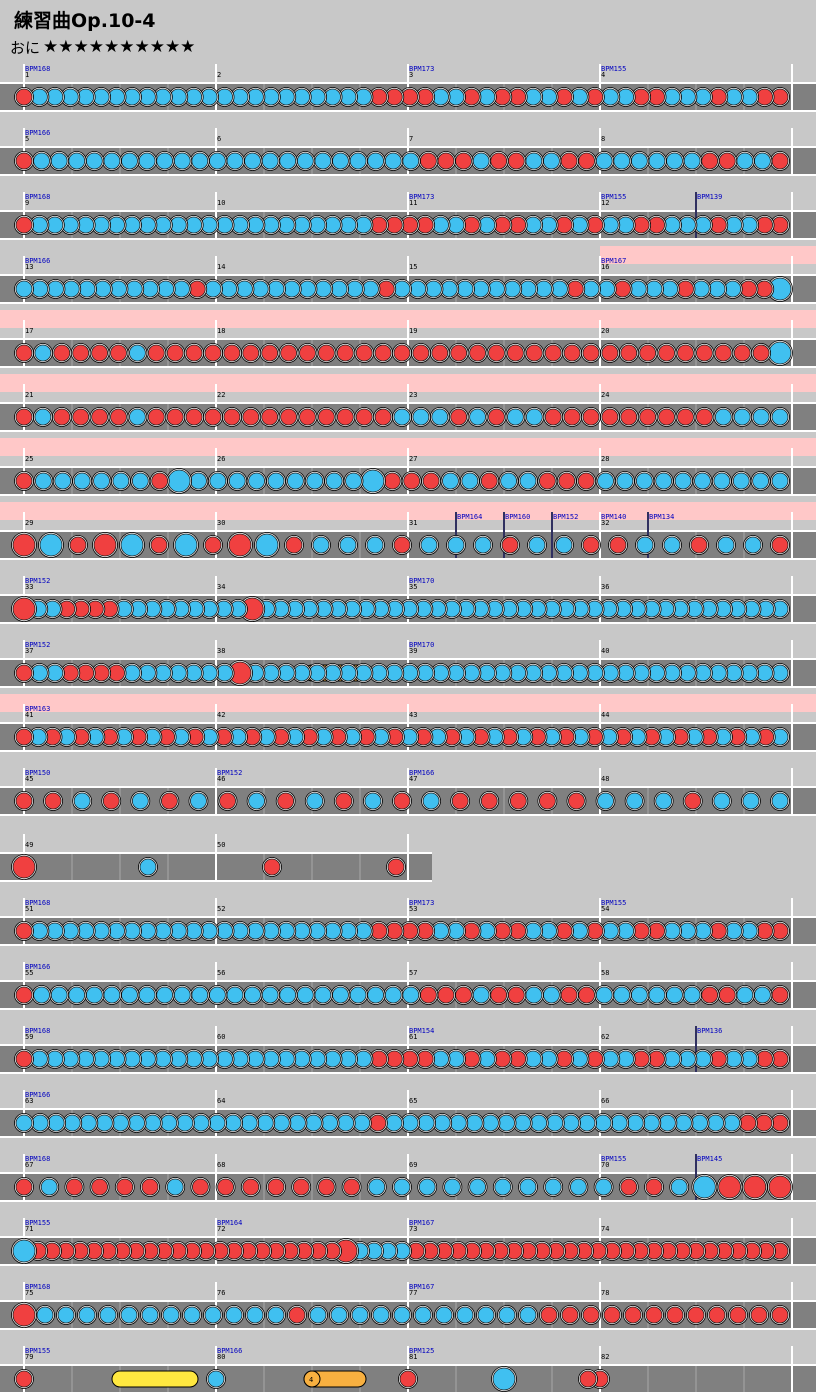  Describe the element at coordinates (613, 261) in the screenshot. I see `bpm-label: BPM167` at that location.